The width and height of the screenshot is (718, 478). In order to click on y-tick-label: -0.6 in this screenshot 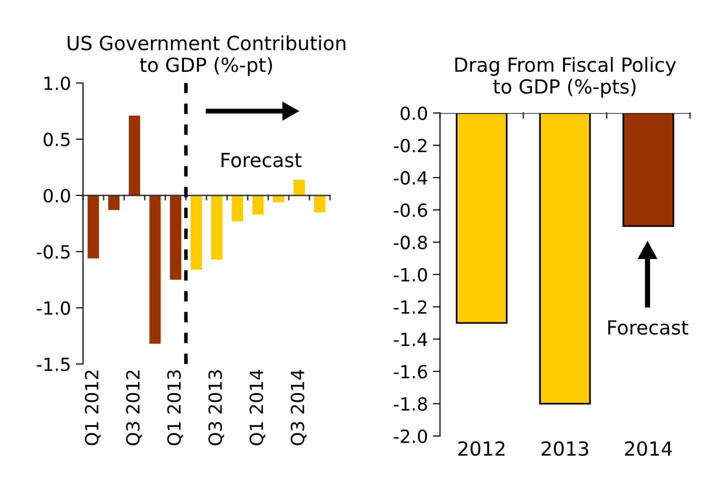, I will do `click(411, 210)`.